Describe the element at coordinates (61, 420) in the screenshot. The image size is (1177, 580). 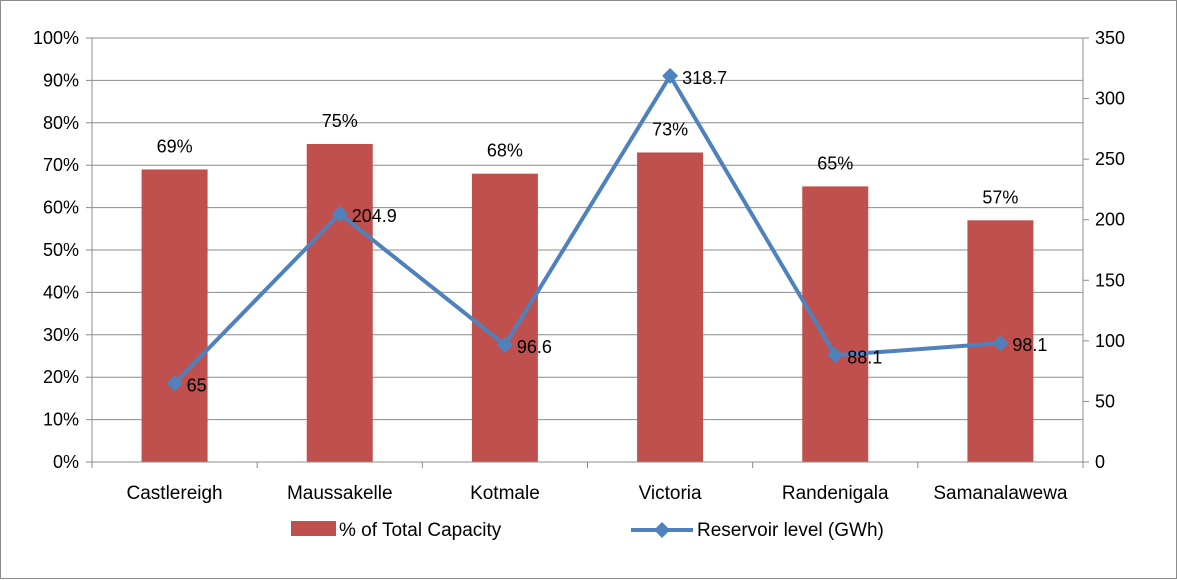
I see `left-tick-label: 10%` at that location.